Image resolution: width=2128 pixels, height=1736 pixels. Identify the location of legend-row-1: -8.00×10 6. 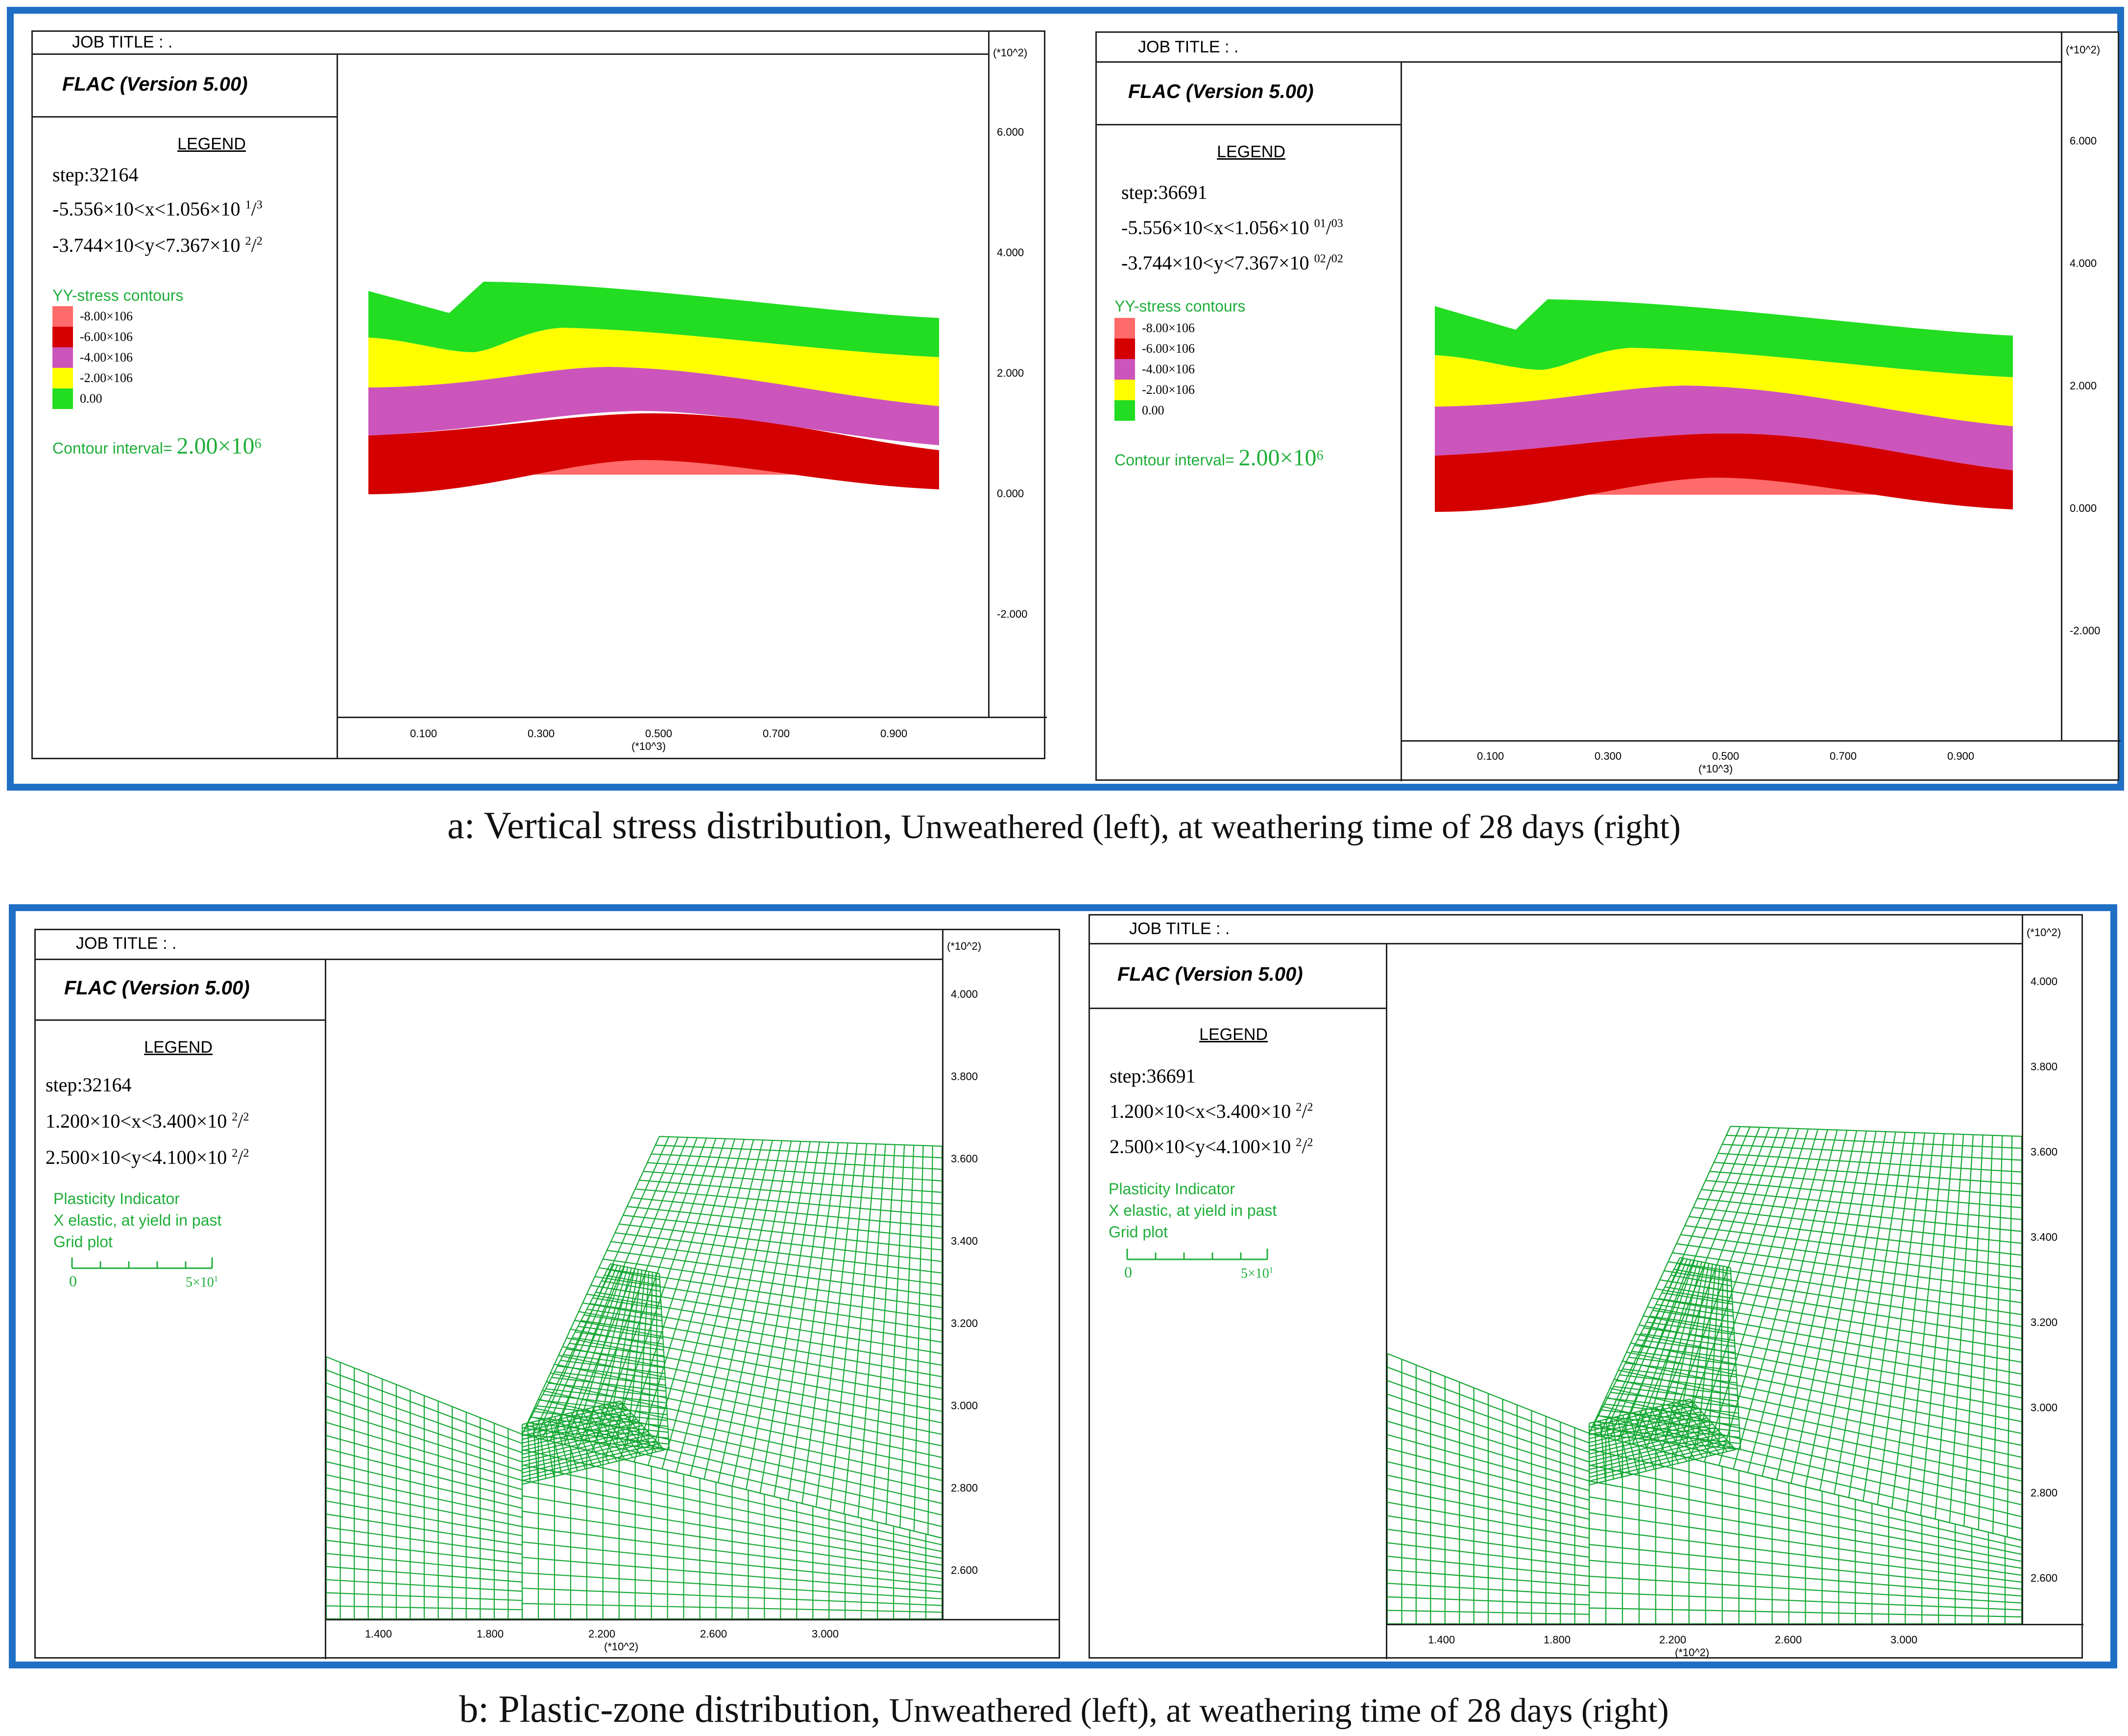
(92, 317).